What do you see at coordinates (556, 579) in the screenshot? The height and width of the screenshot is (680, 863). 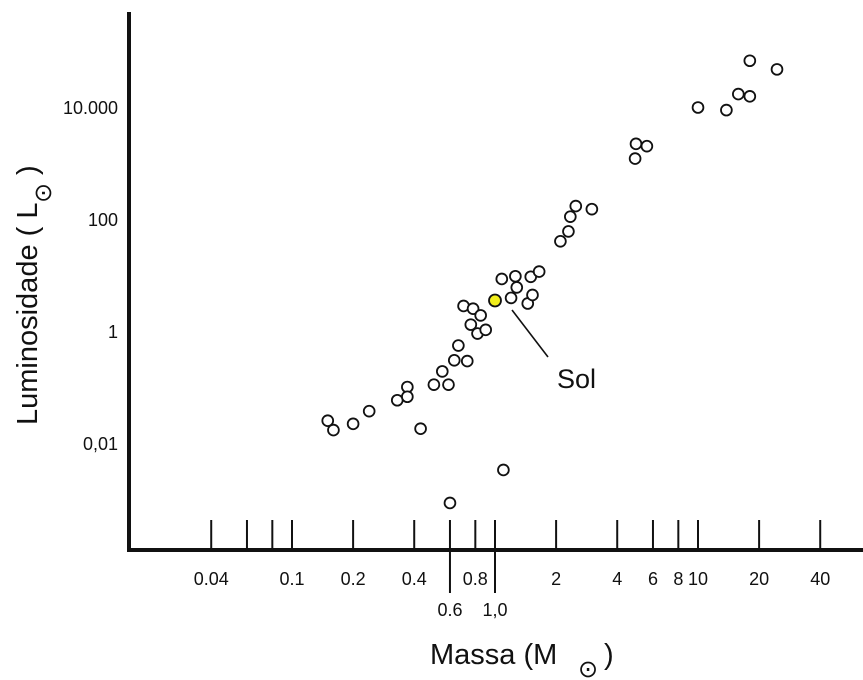 I see `x-tick-label: 2` at bounding box center [556, 579].